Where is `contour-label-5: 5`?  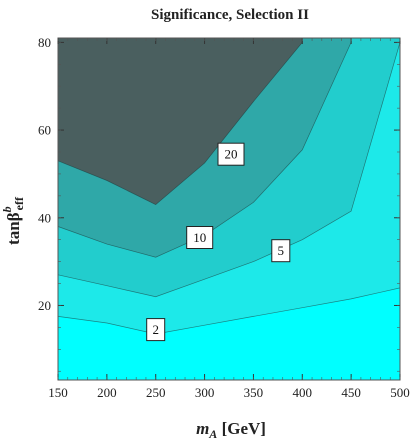
contour-label-5: 5 is located at coordinates (281, 251).